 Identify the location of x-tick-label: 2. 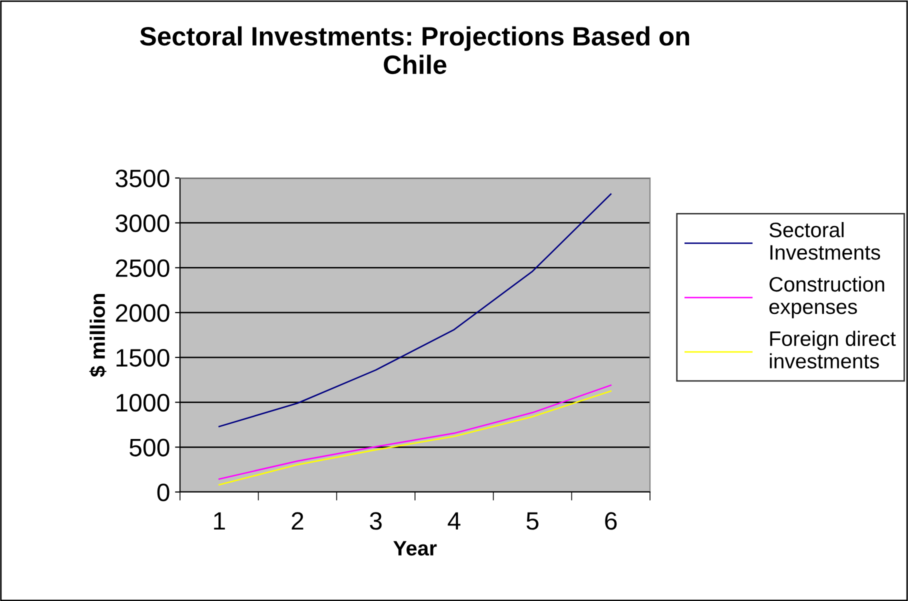
(298, 521).